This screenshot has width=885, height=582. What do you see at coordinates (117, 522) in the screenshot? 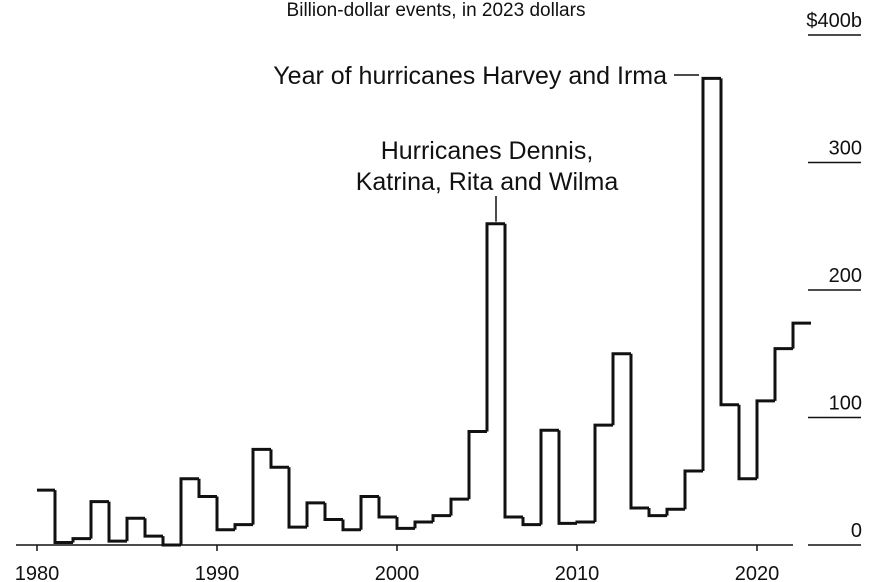
I see `step-segment-1984` at bounding box center [117, 522].